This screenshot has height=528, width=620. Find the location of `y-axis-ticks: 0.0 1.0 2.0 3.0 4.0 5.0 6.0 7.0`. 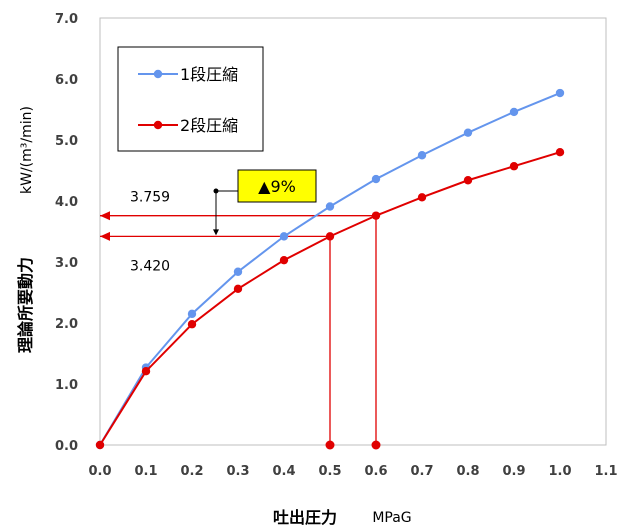

y-axis-ticks: 0.0 1.0 2.0 3.0 4.0 5.0 6.0 7.0 is located at coordinates (66, 233).